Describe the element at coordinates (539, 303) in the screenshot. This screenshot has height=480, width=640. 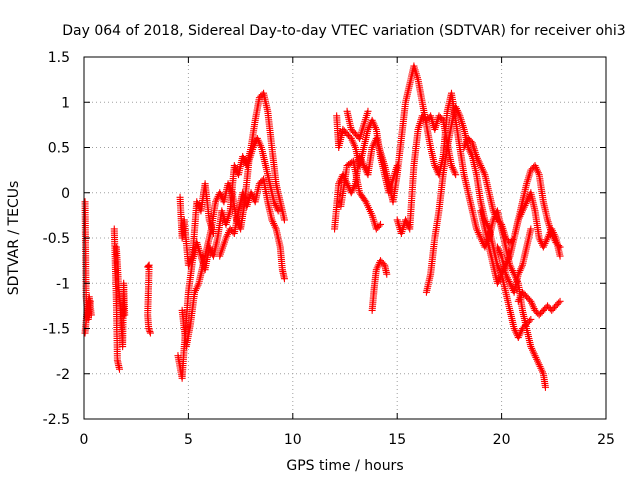
I see `series-t19` at that location.